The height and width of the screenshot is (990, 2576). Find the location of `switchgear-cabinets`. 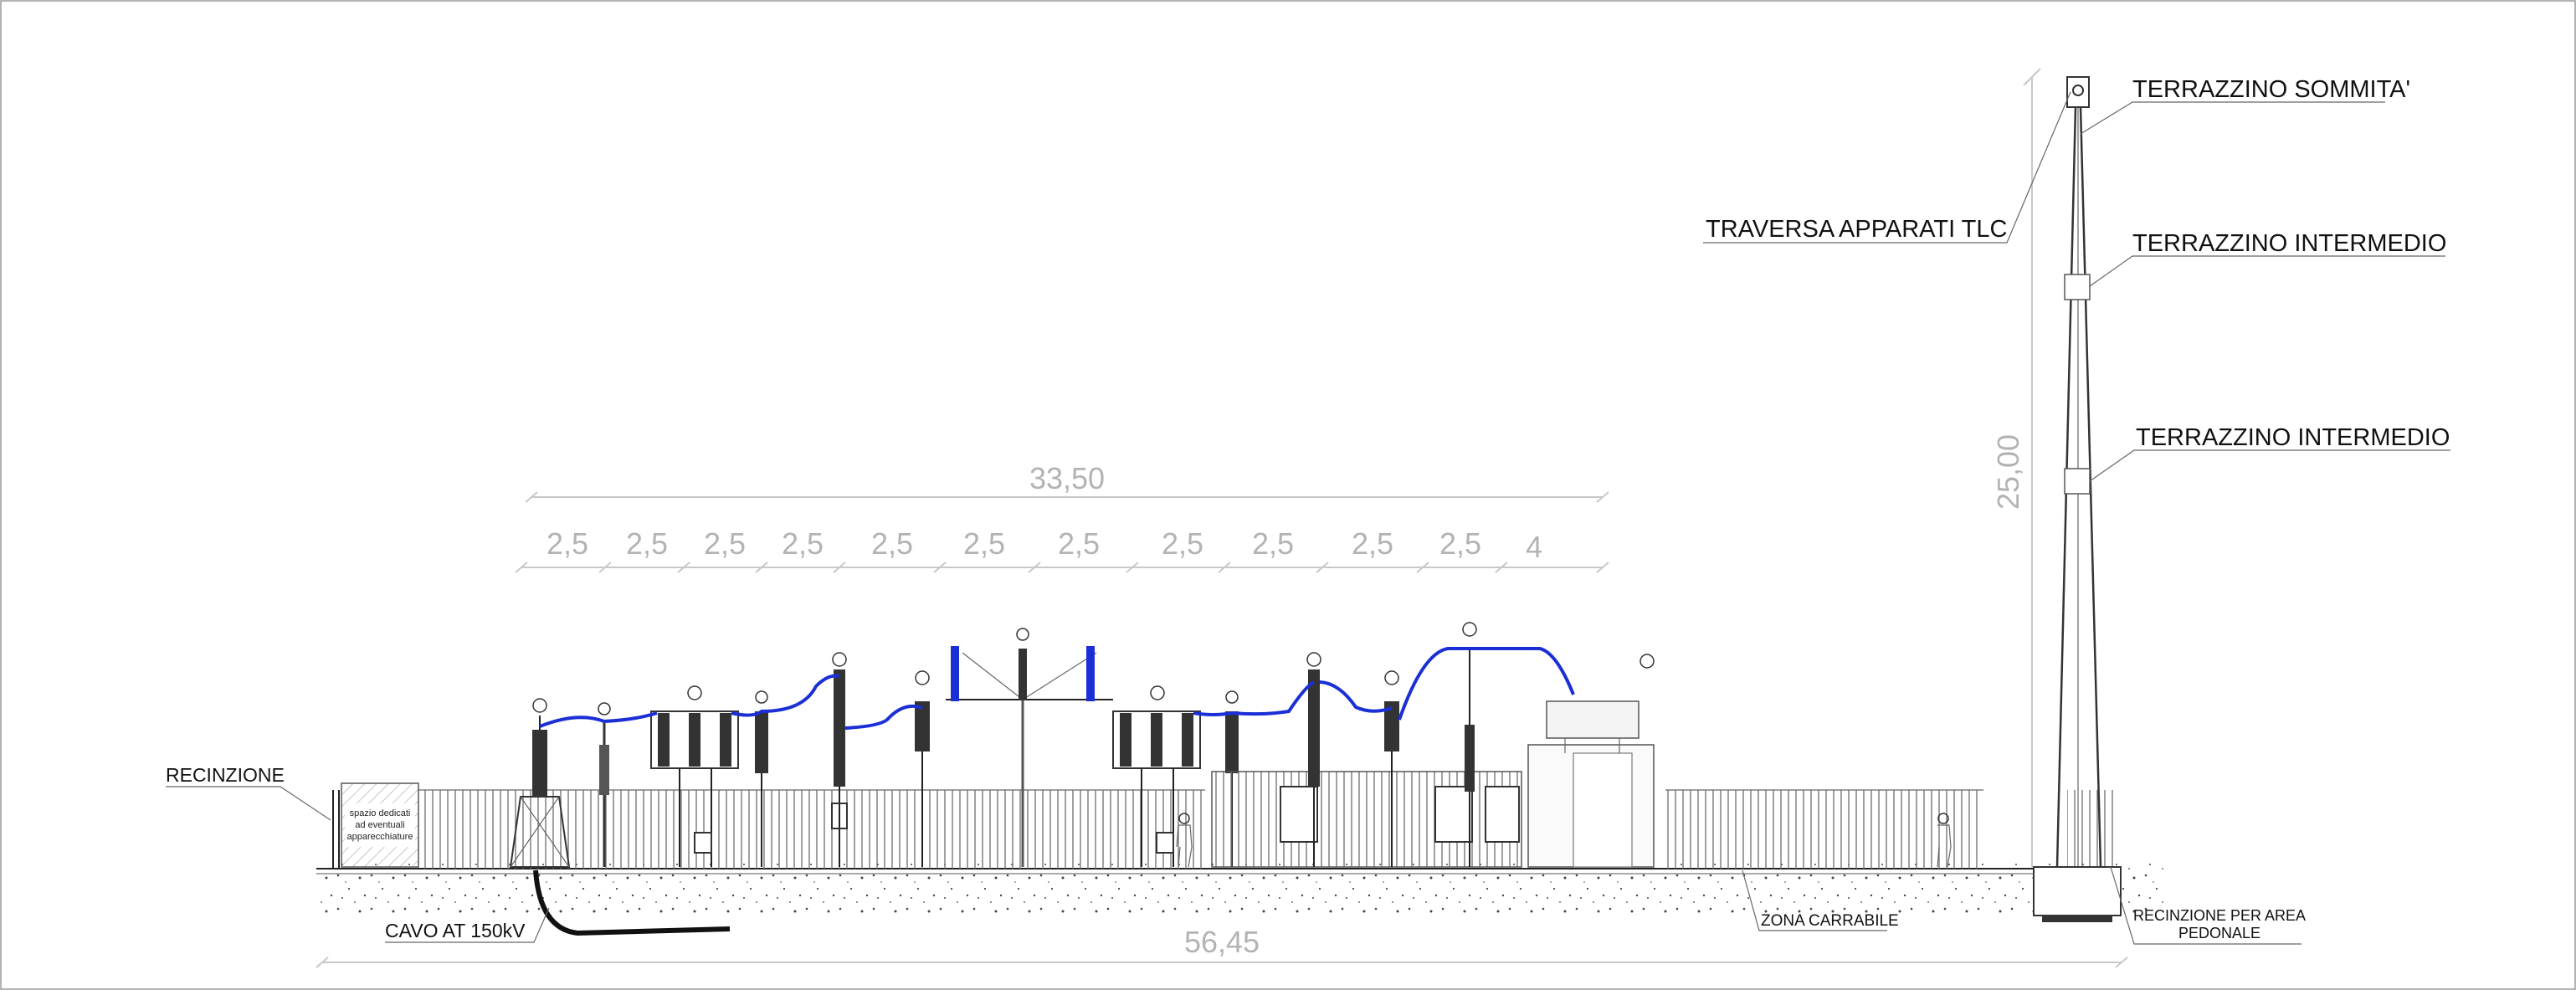

switchgear-cabinets is located at coordinates (1366, 820).